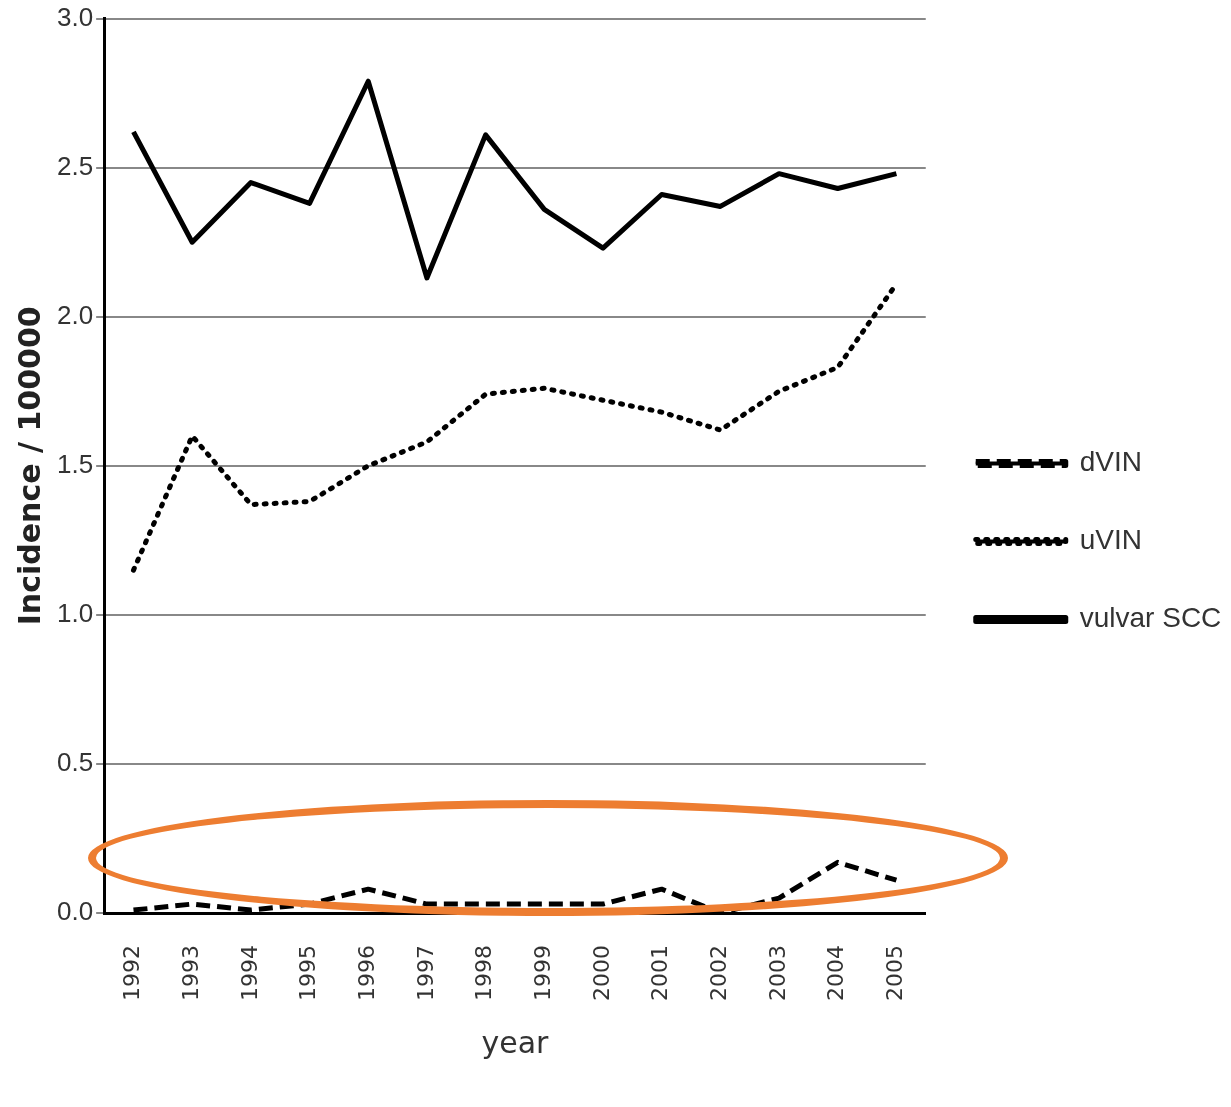  I want to click on y-tick-label: 0.0, so click(75, 911).